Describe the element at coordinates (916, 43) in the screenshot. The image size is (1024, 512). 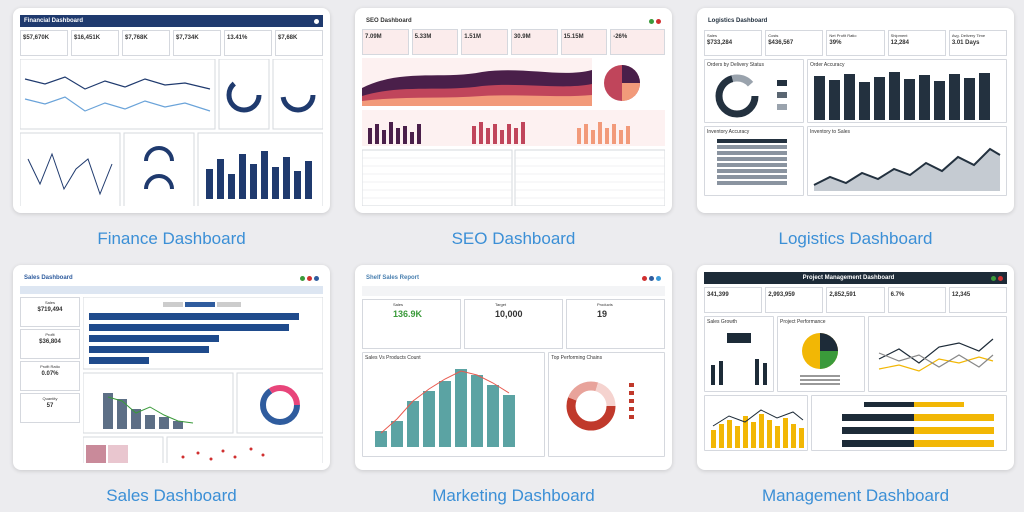
I see `logistics-kpi: Shipment 12,284` at that location.